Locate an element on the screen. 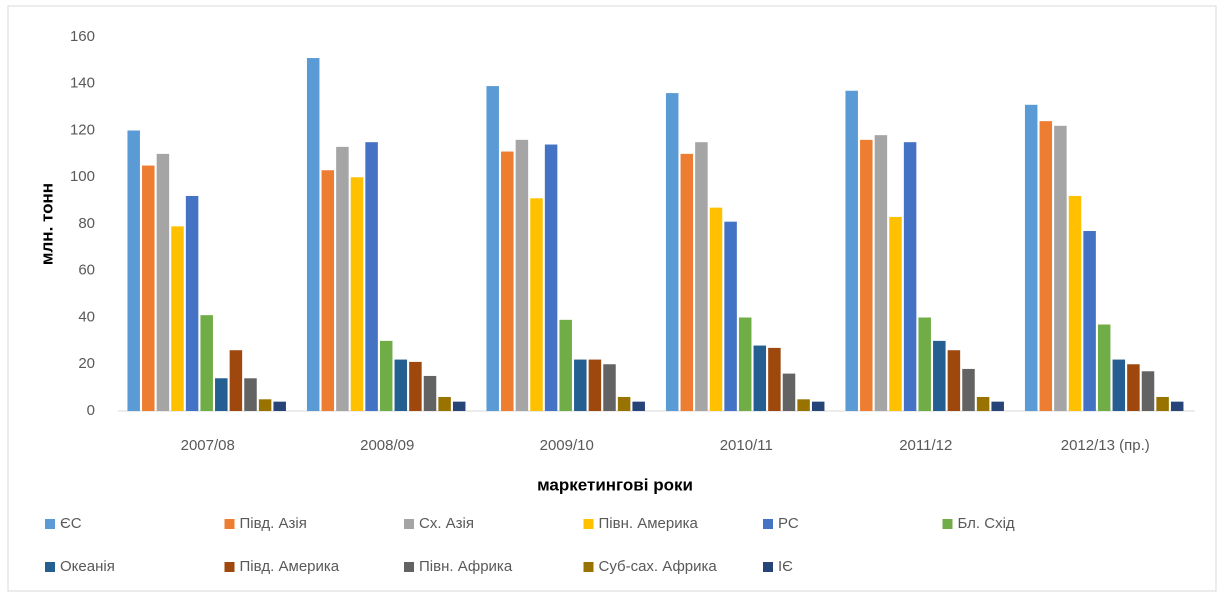 The image size is (1224, 597). y-tick-label: 120 is located at coordinates (82, 129).